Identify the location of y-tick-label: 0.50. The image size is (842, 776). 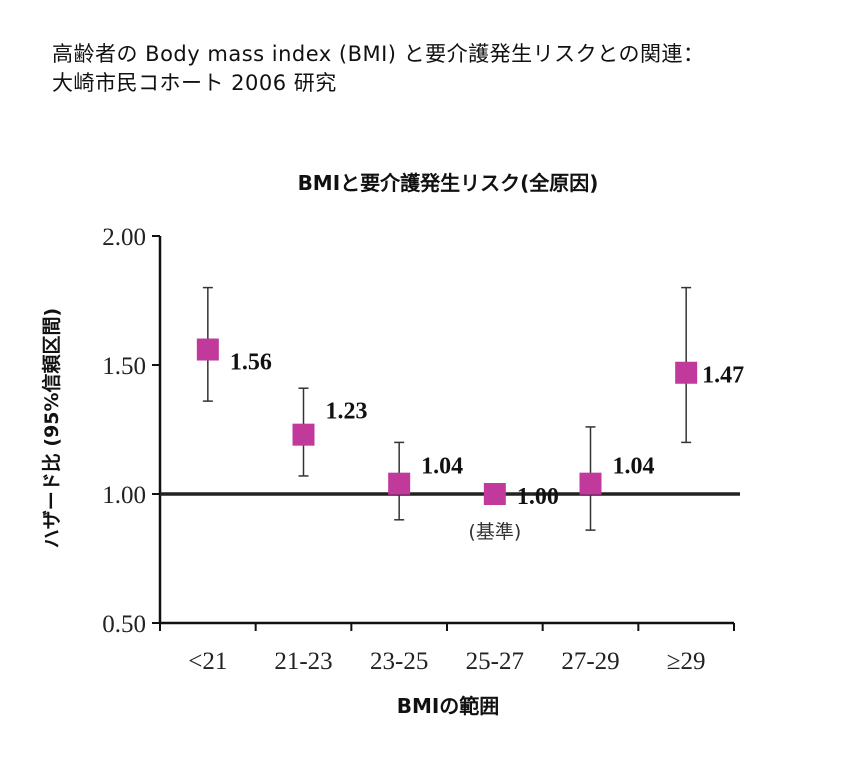
(124, 624).